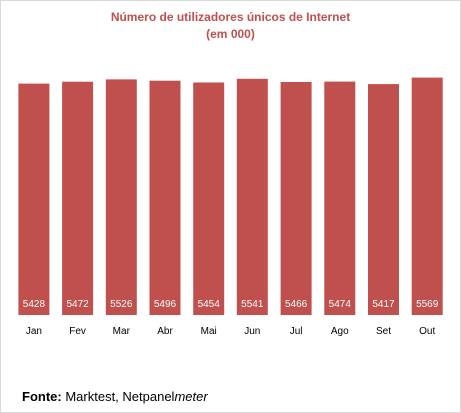 The width and height of the screenshot is (461, 413). I want to click on bar-abr, so click(165, 197).